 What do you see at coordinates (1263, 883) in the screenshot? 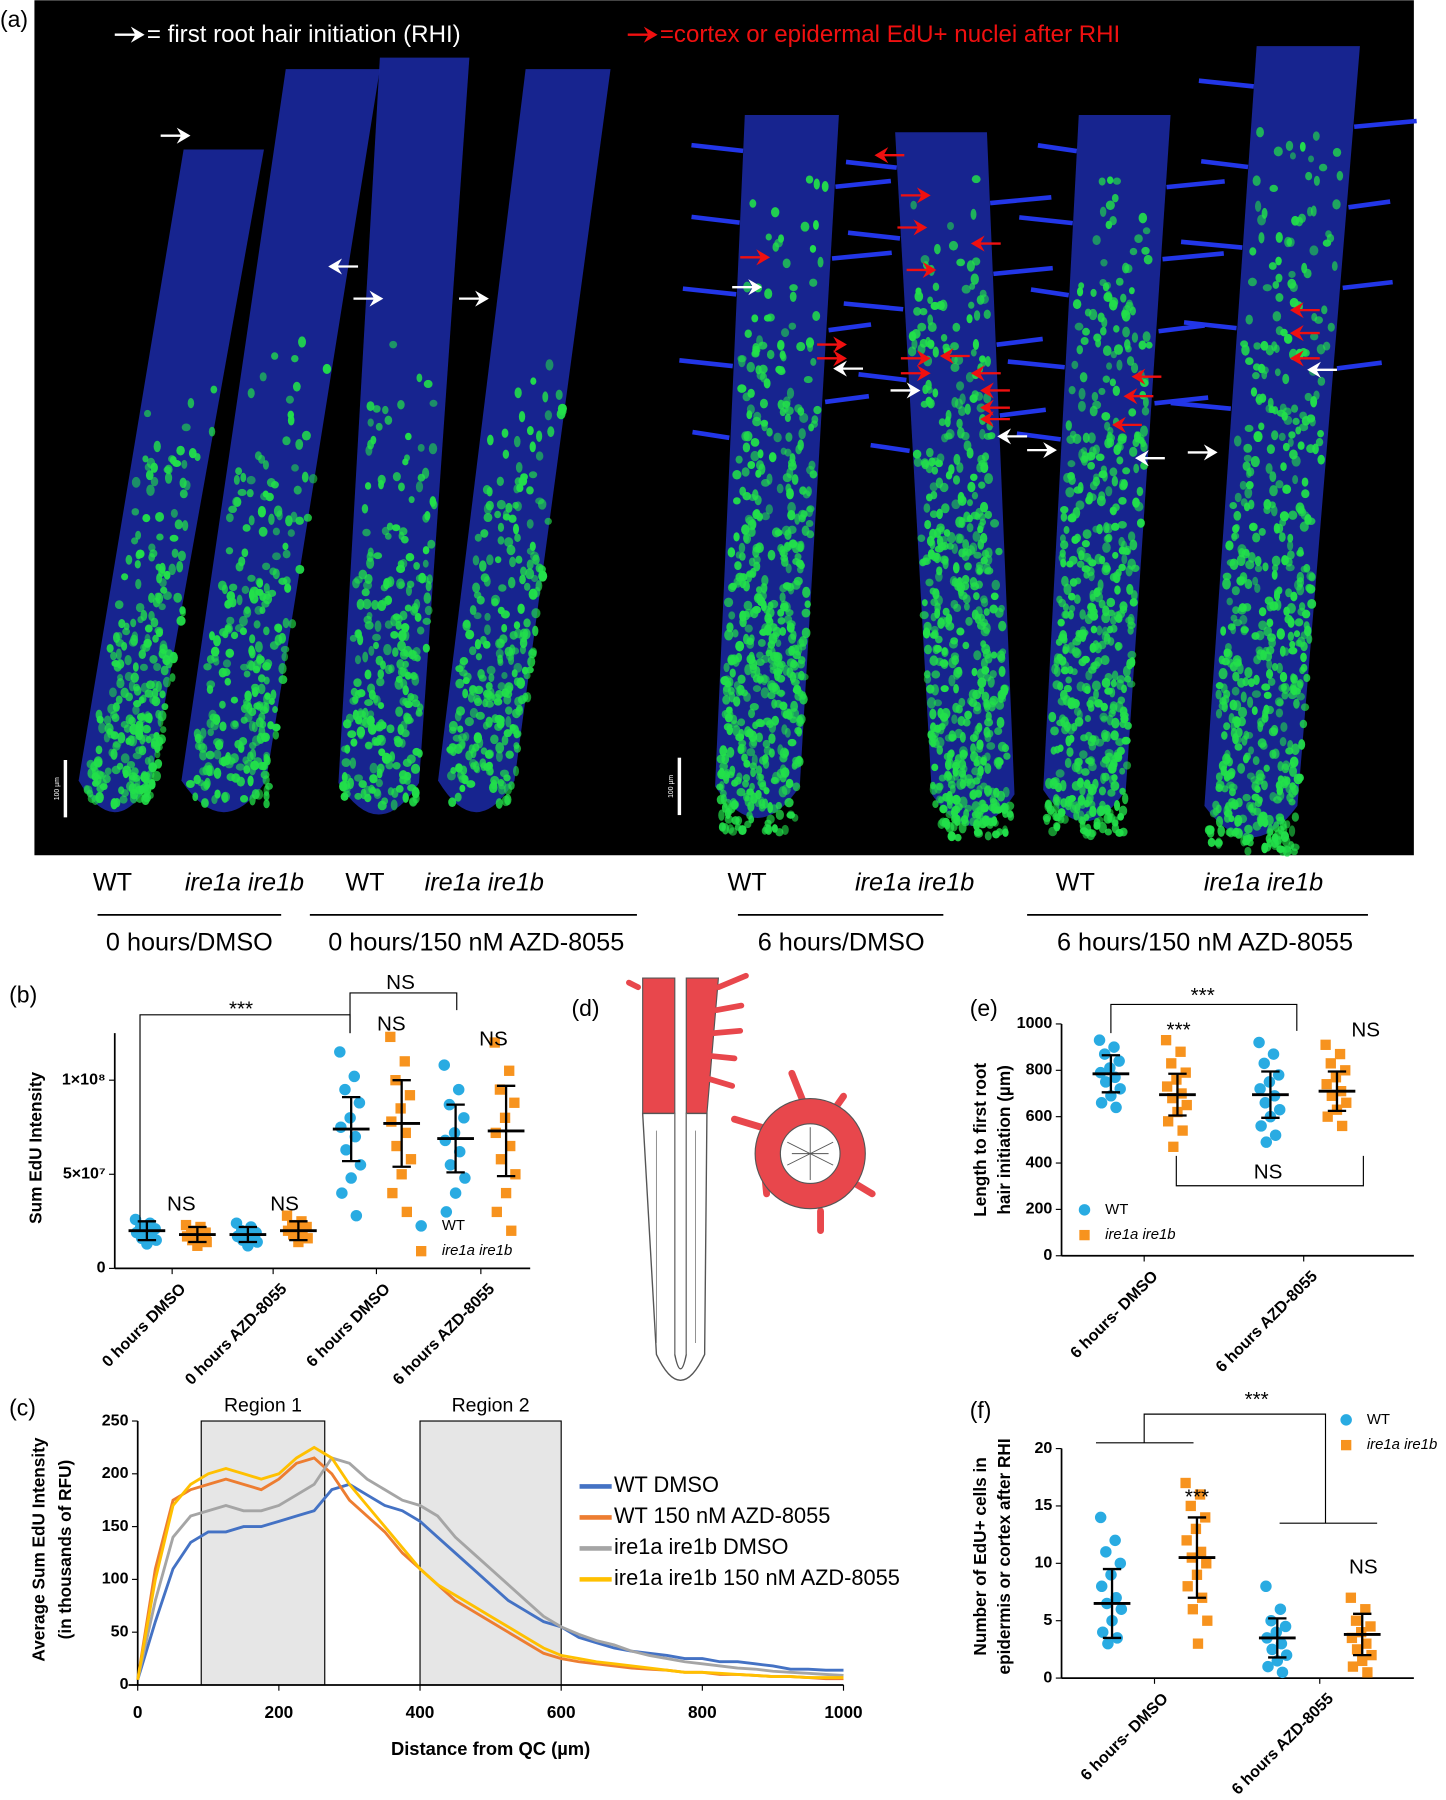
I see `genotype-label: ire1a ire1b` at bounding box center [1263, 883].